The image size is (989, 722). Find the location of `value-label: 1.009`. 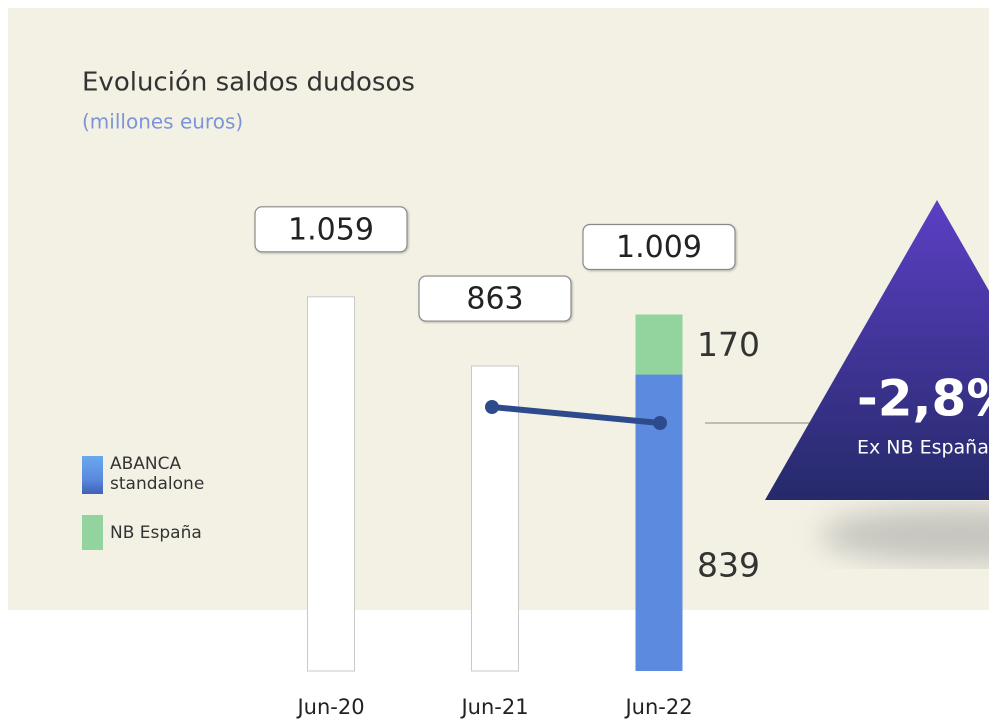

value-label: 1.009 is located at coordinates (659, 247).